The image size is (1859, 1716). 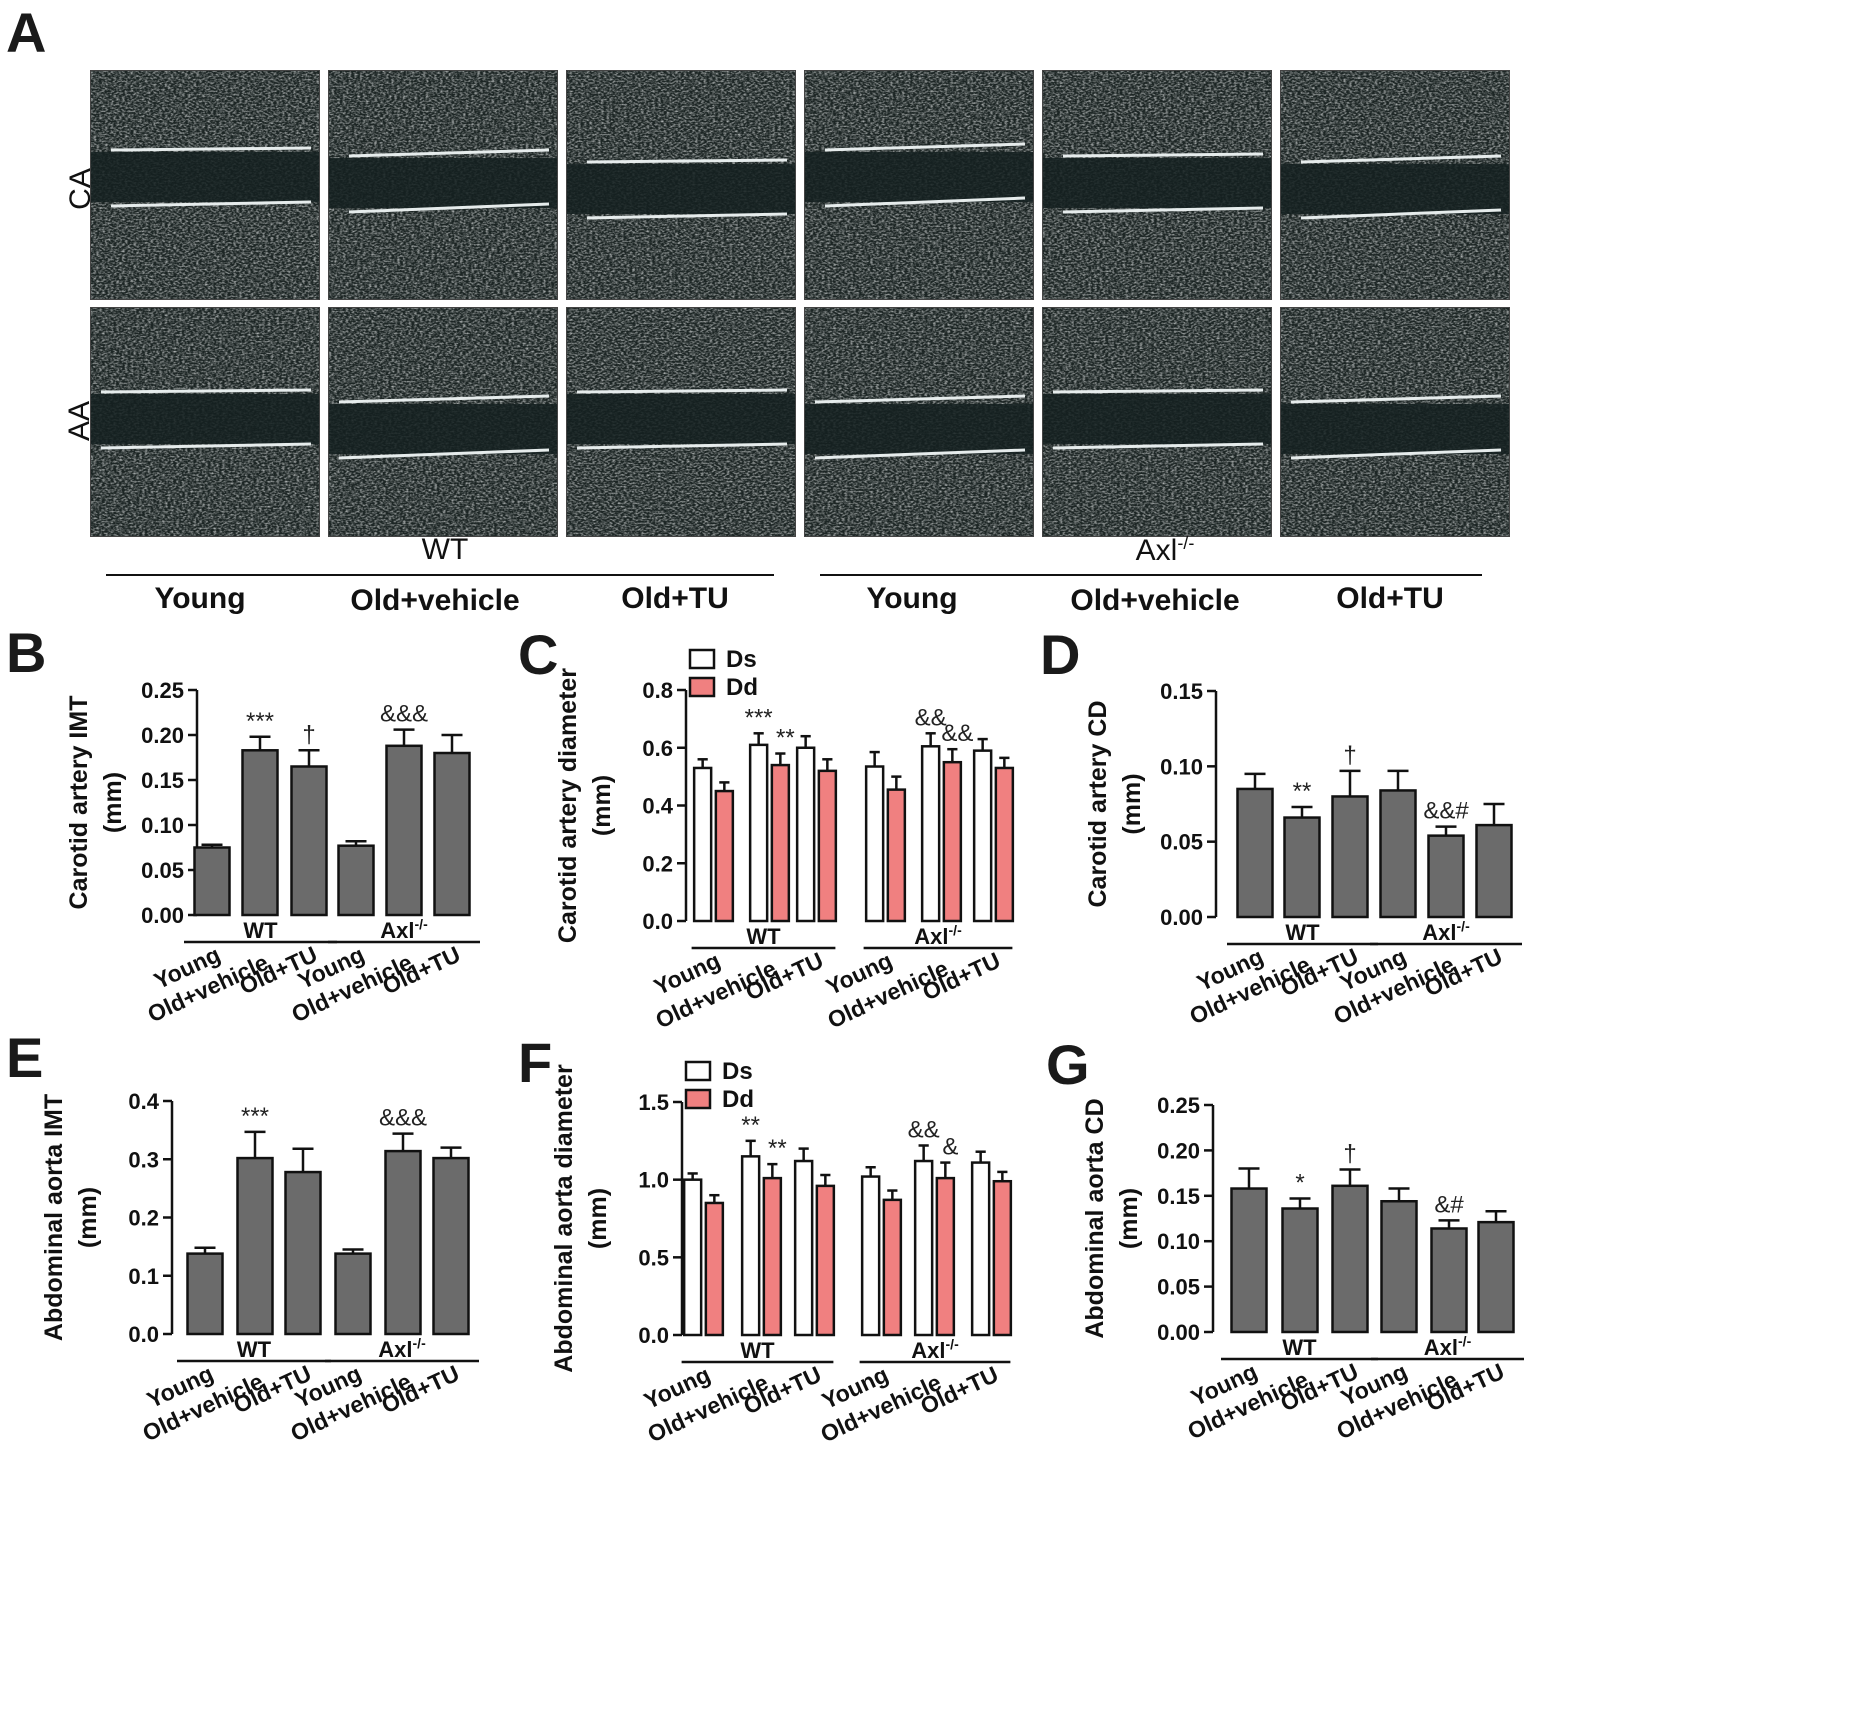 What do you see at coordinates (143, 1159) in the screenshot?
I see `y-tick-label: 0.3` at bounding box center [143, 1159].